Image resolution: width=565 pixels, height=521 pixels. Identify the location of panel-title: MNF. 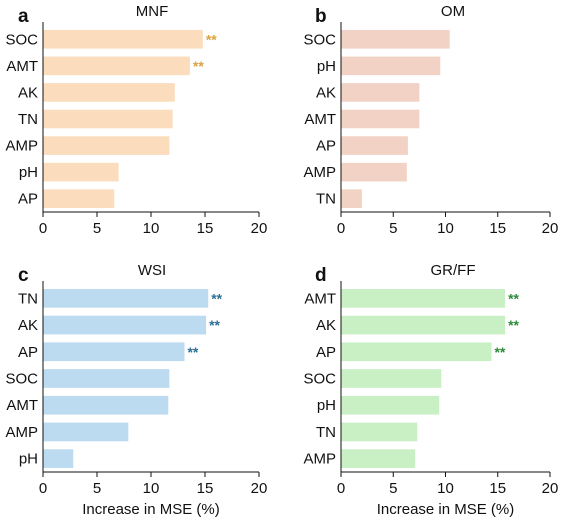
(152, 11).